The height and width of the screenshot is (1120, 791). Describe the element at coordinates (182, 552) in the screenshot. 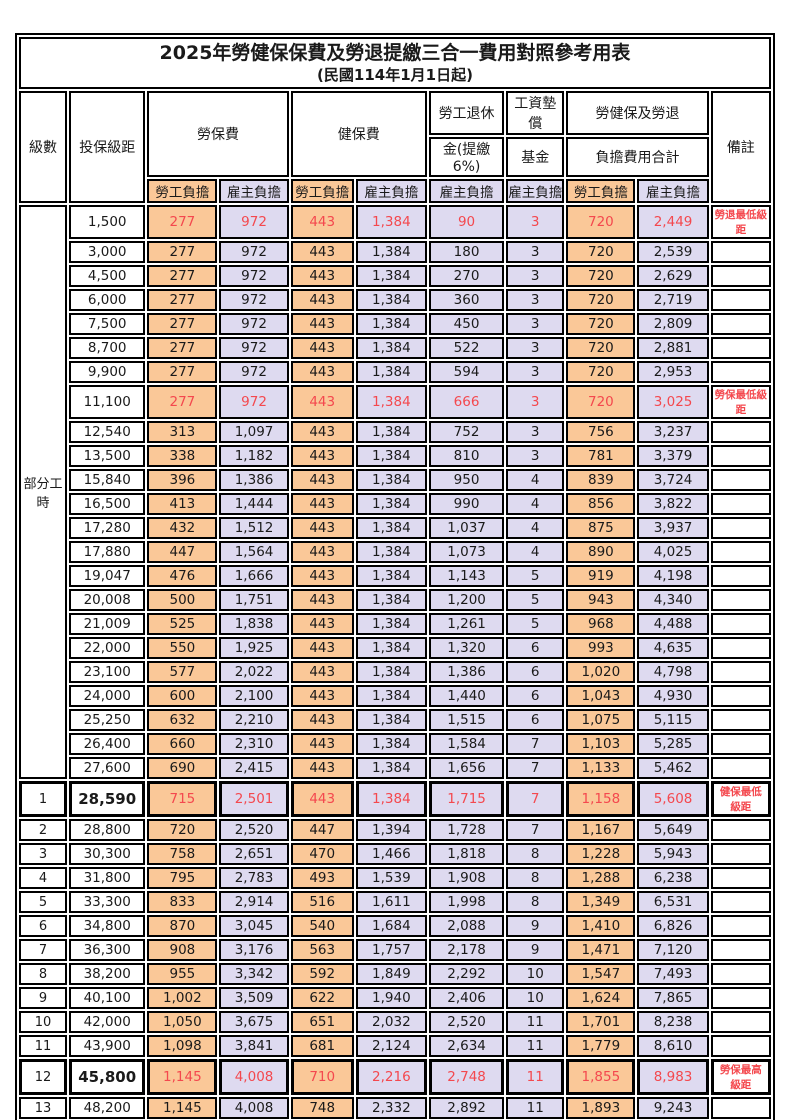

I see `labor-employee-cell: 447` at that location.